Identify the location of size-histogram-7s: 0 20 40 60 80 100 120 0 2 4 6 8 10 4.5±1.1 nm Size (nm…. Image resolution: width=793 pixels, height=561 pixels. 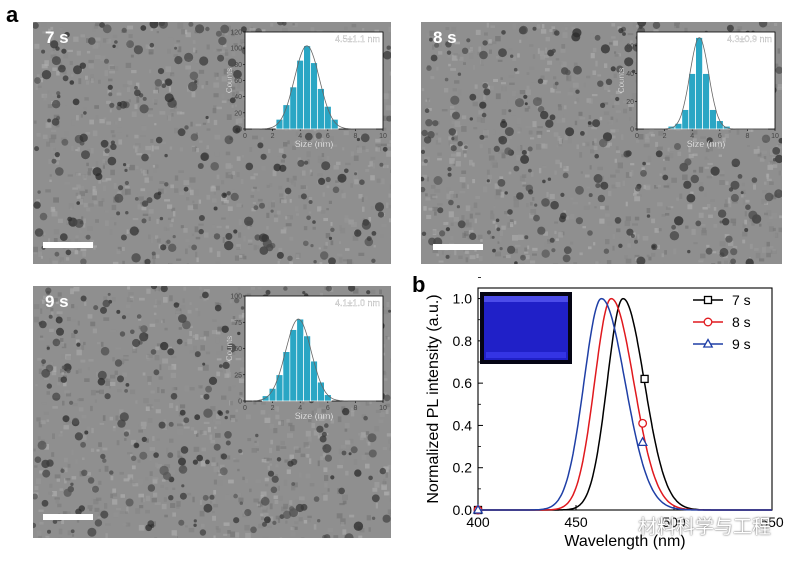
(306, 89).